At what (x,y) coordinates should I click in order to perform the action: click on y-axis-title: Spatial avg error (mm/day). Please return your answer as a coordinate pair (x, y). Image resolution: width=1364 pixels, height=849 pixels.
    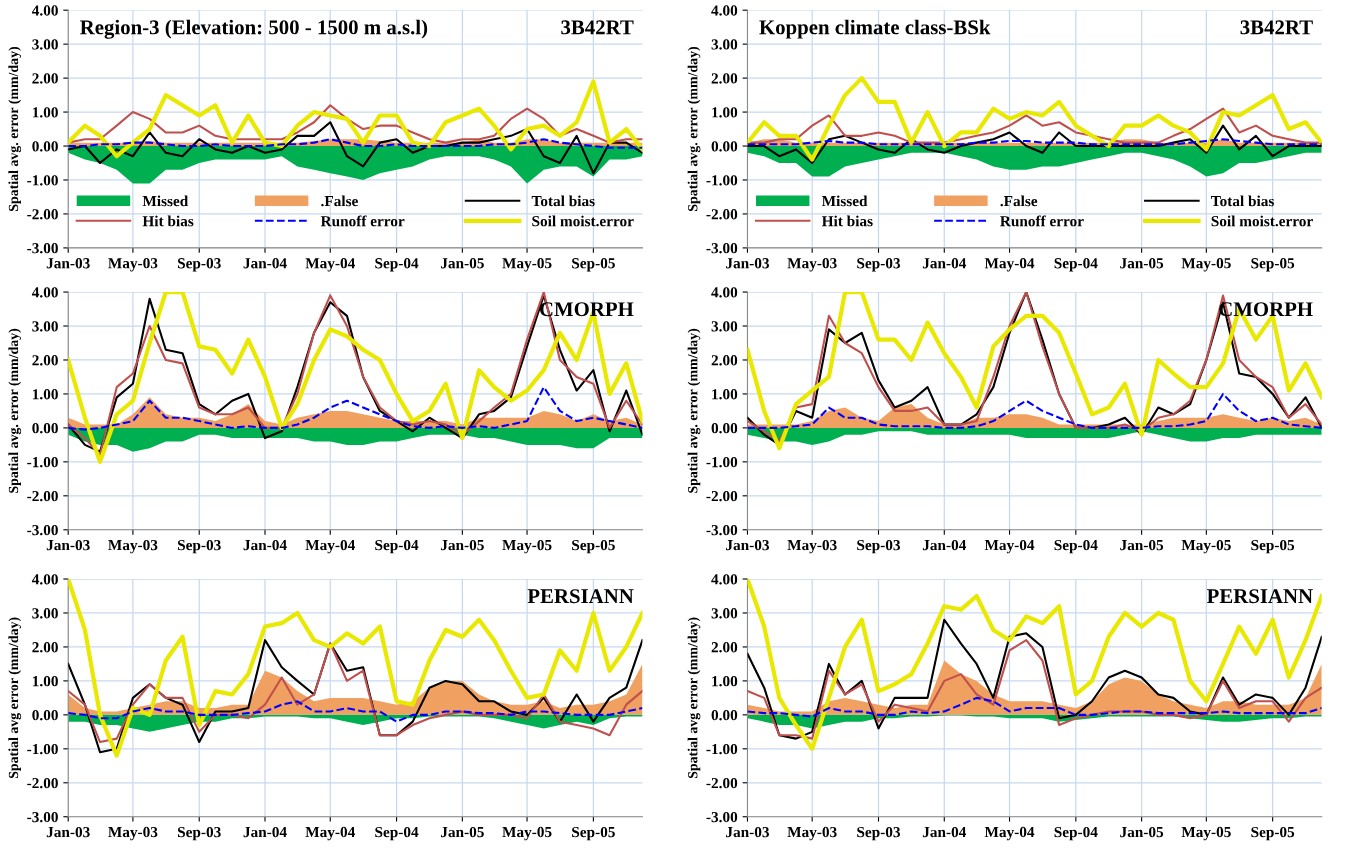
    Looking at the image, I should click on (15, 698).